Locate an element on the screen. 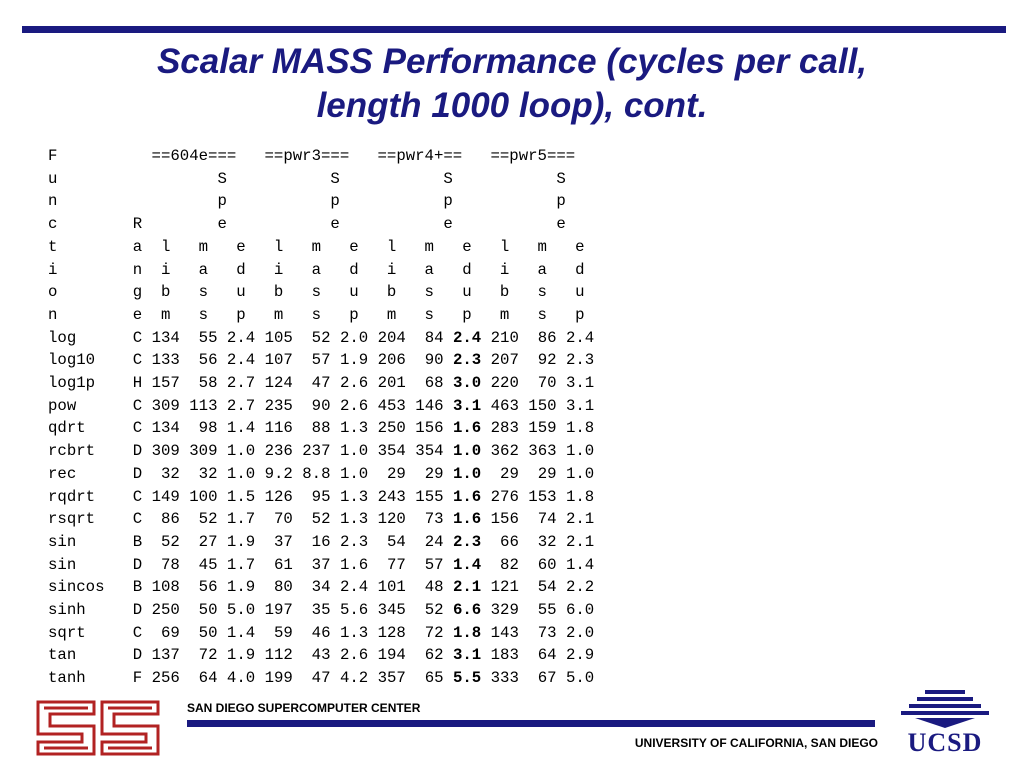 This screenshot has height=768, width=1024. table-cell-c5: 43 is located at coordinates (316, 655).